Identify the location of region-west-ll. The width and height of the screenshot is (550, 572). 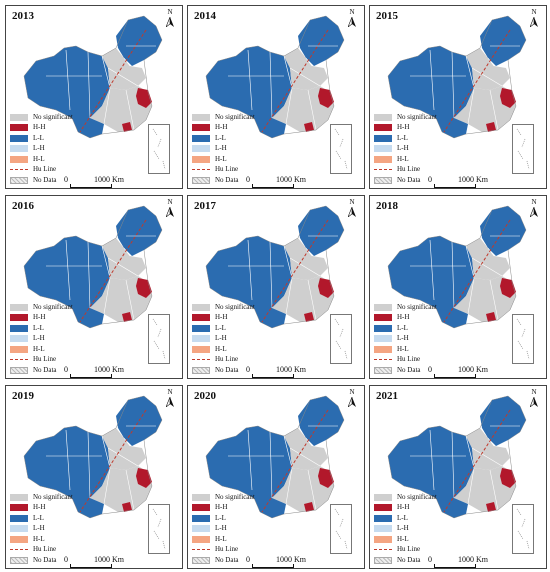
(67, 82).